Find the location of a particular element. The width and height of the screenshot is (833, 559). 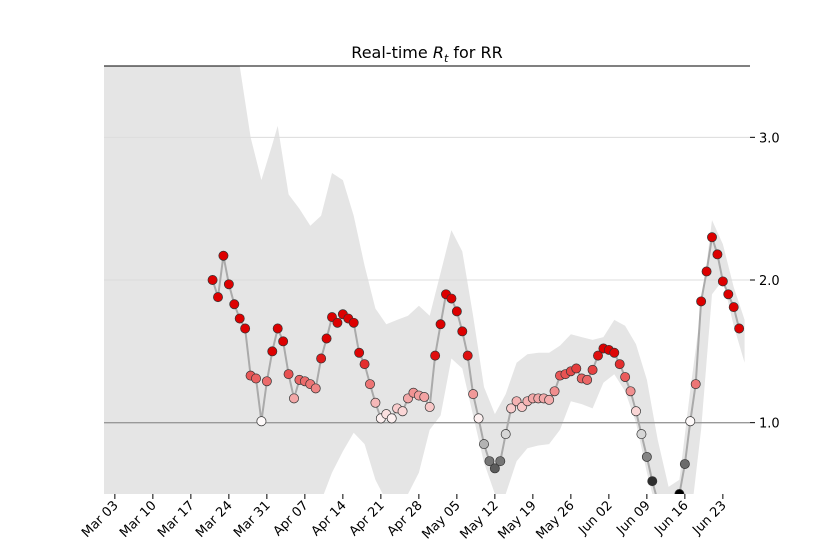

x-tick-label: Jun 09 is located at coordinates (633, 518).